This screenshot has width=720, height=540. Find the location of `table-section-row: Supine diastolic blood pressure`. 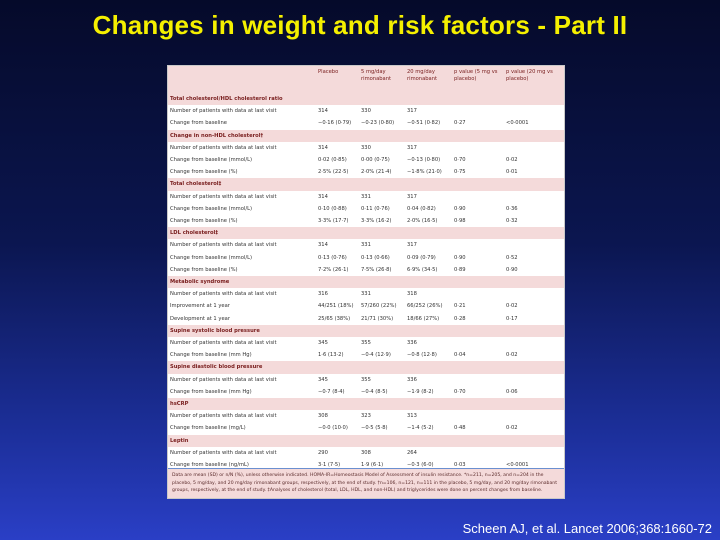

table-section-row: Supine diastolic blood pressure is located at coordinates (366, 367).